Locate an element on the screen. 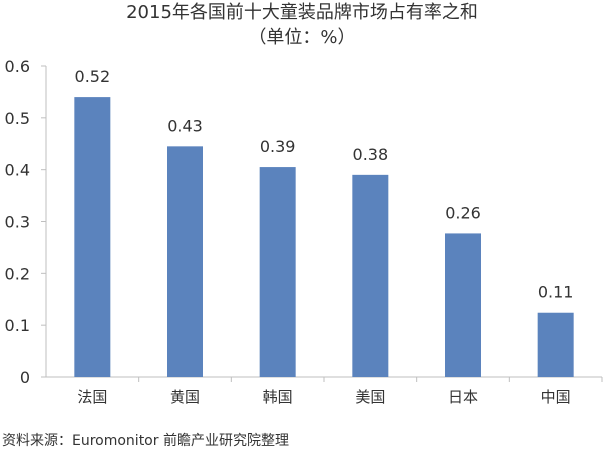  bar-data-label: 0.26 is located at coordinates (463, 212).